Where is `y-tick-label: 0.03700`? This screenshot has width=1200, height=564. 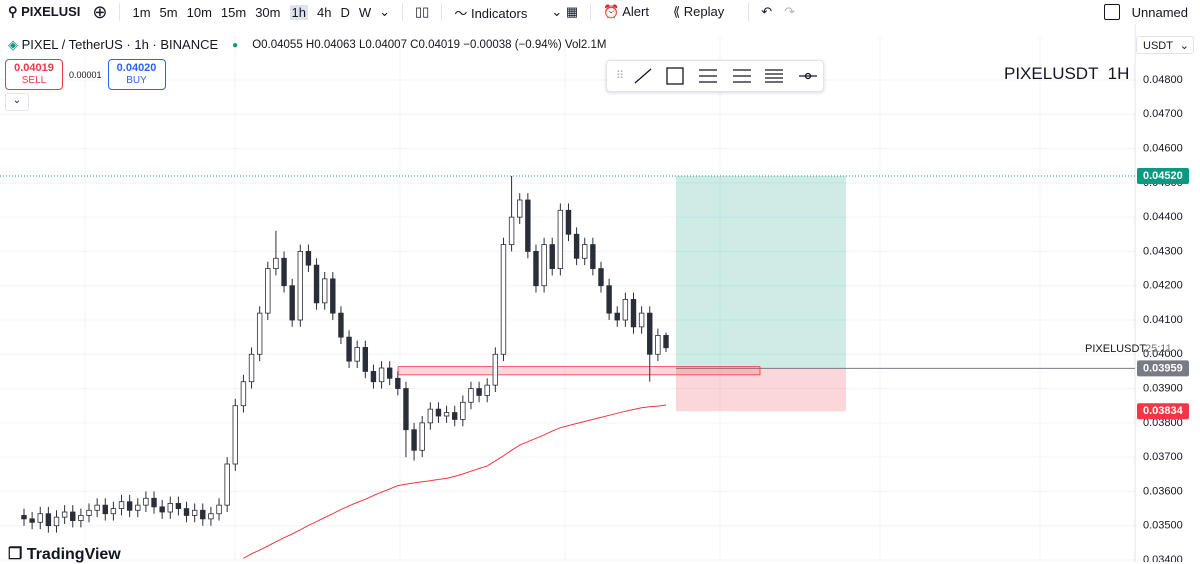 y-tick-label: 0.03700 is located at coordinates (1163, 457).